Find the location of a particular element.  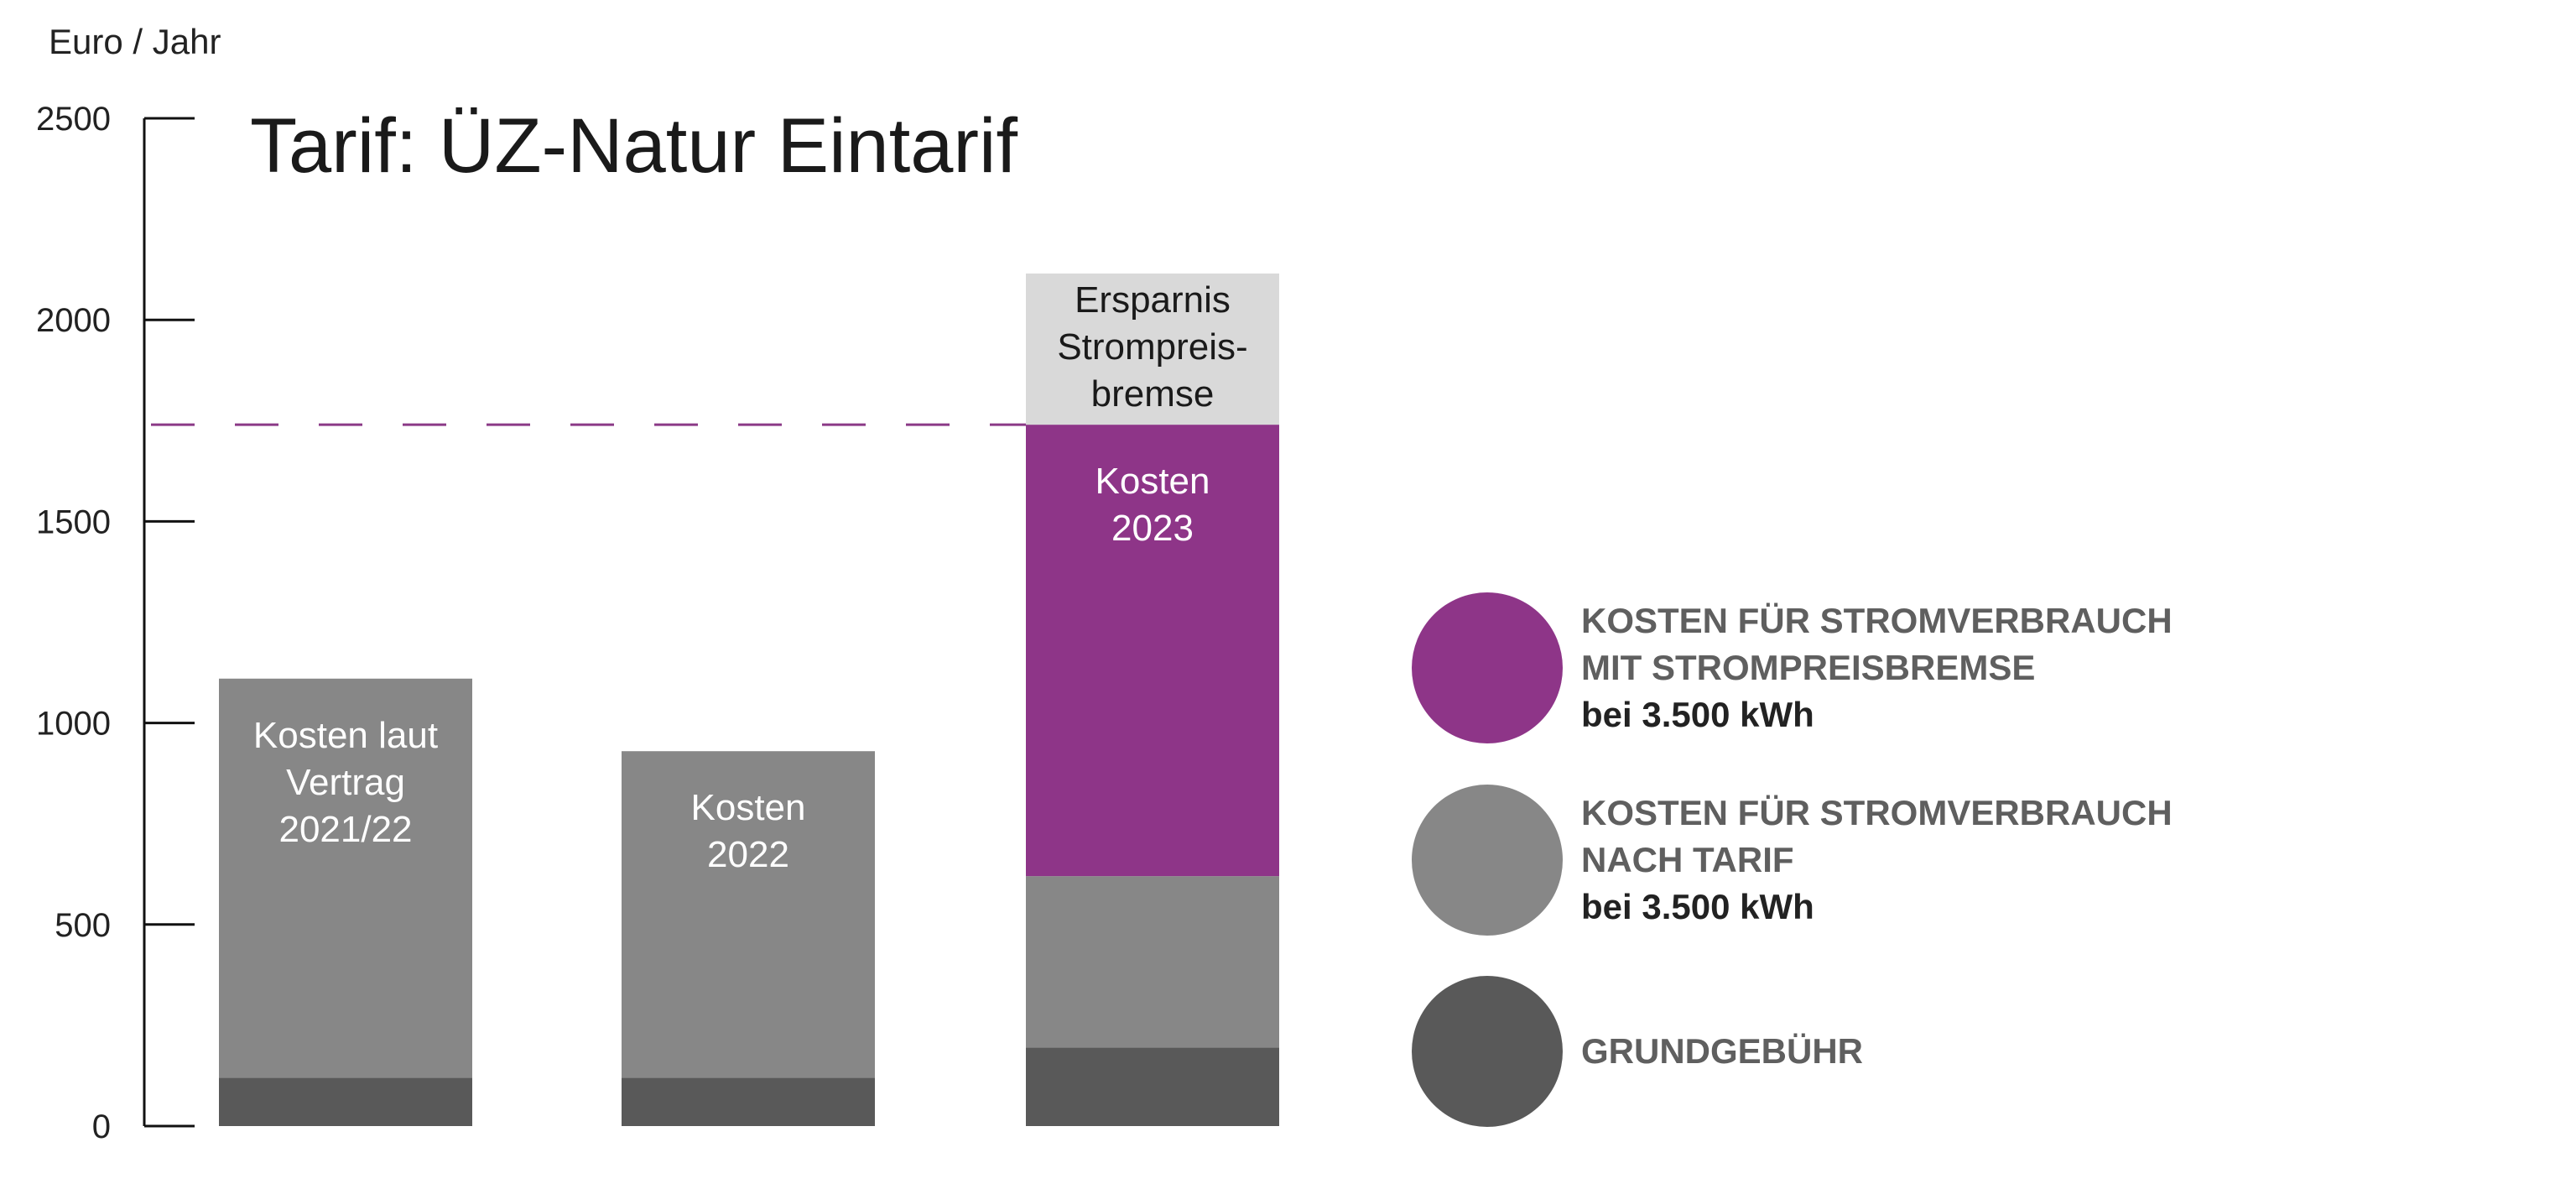

y-tick-label: 500 is located at coordinates (83, 926).